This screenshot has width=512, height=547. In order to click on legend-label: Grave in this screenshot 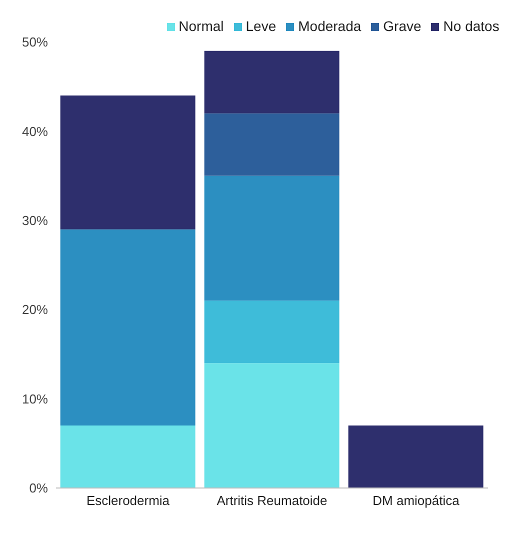, I will do `click(402, 26)`.